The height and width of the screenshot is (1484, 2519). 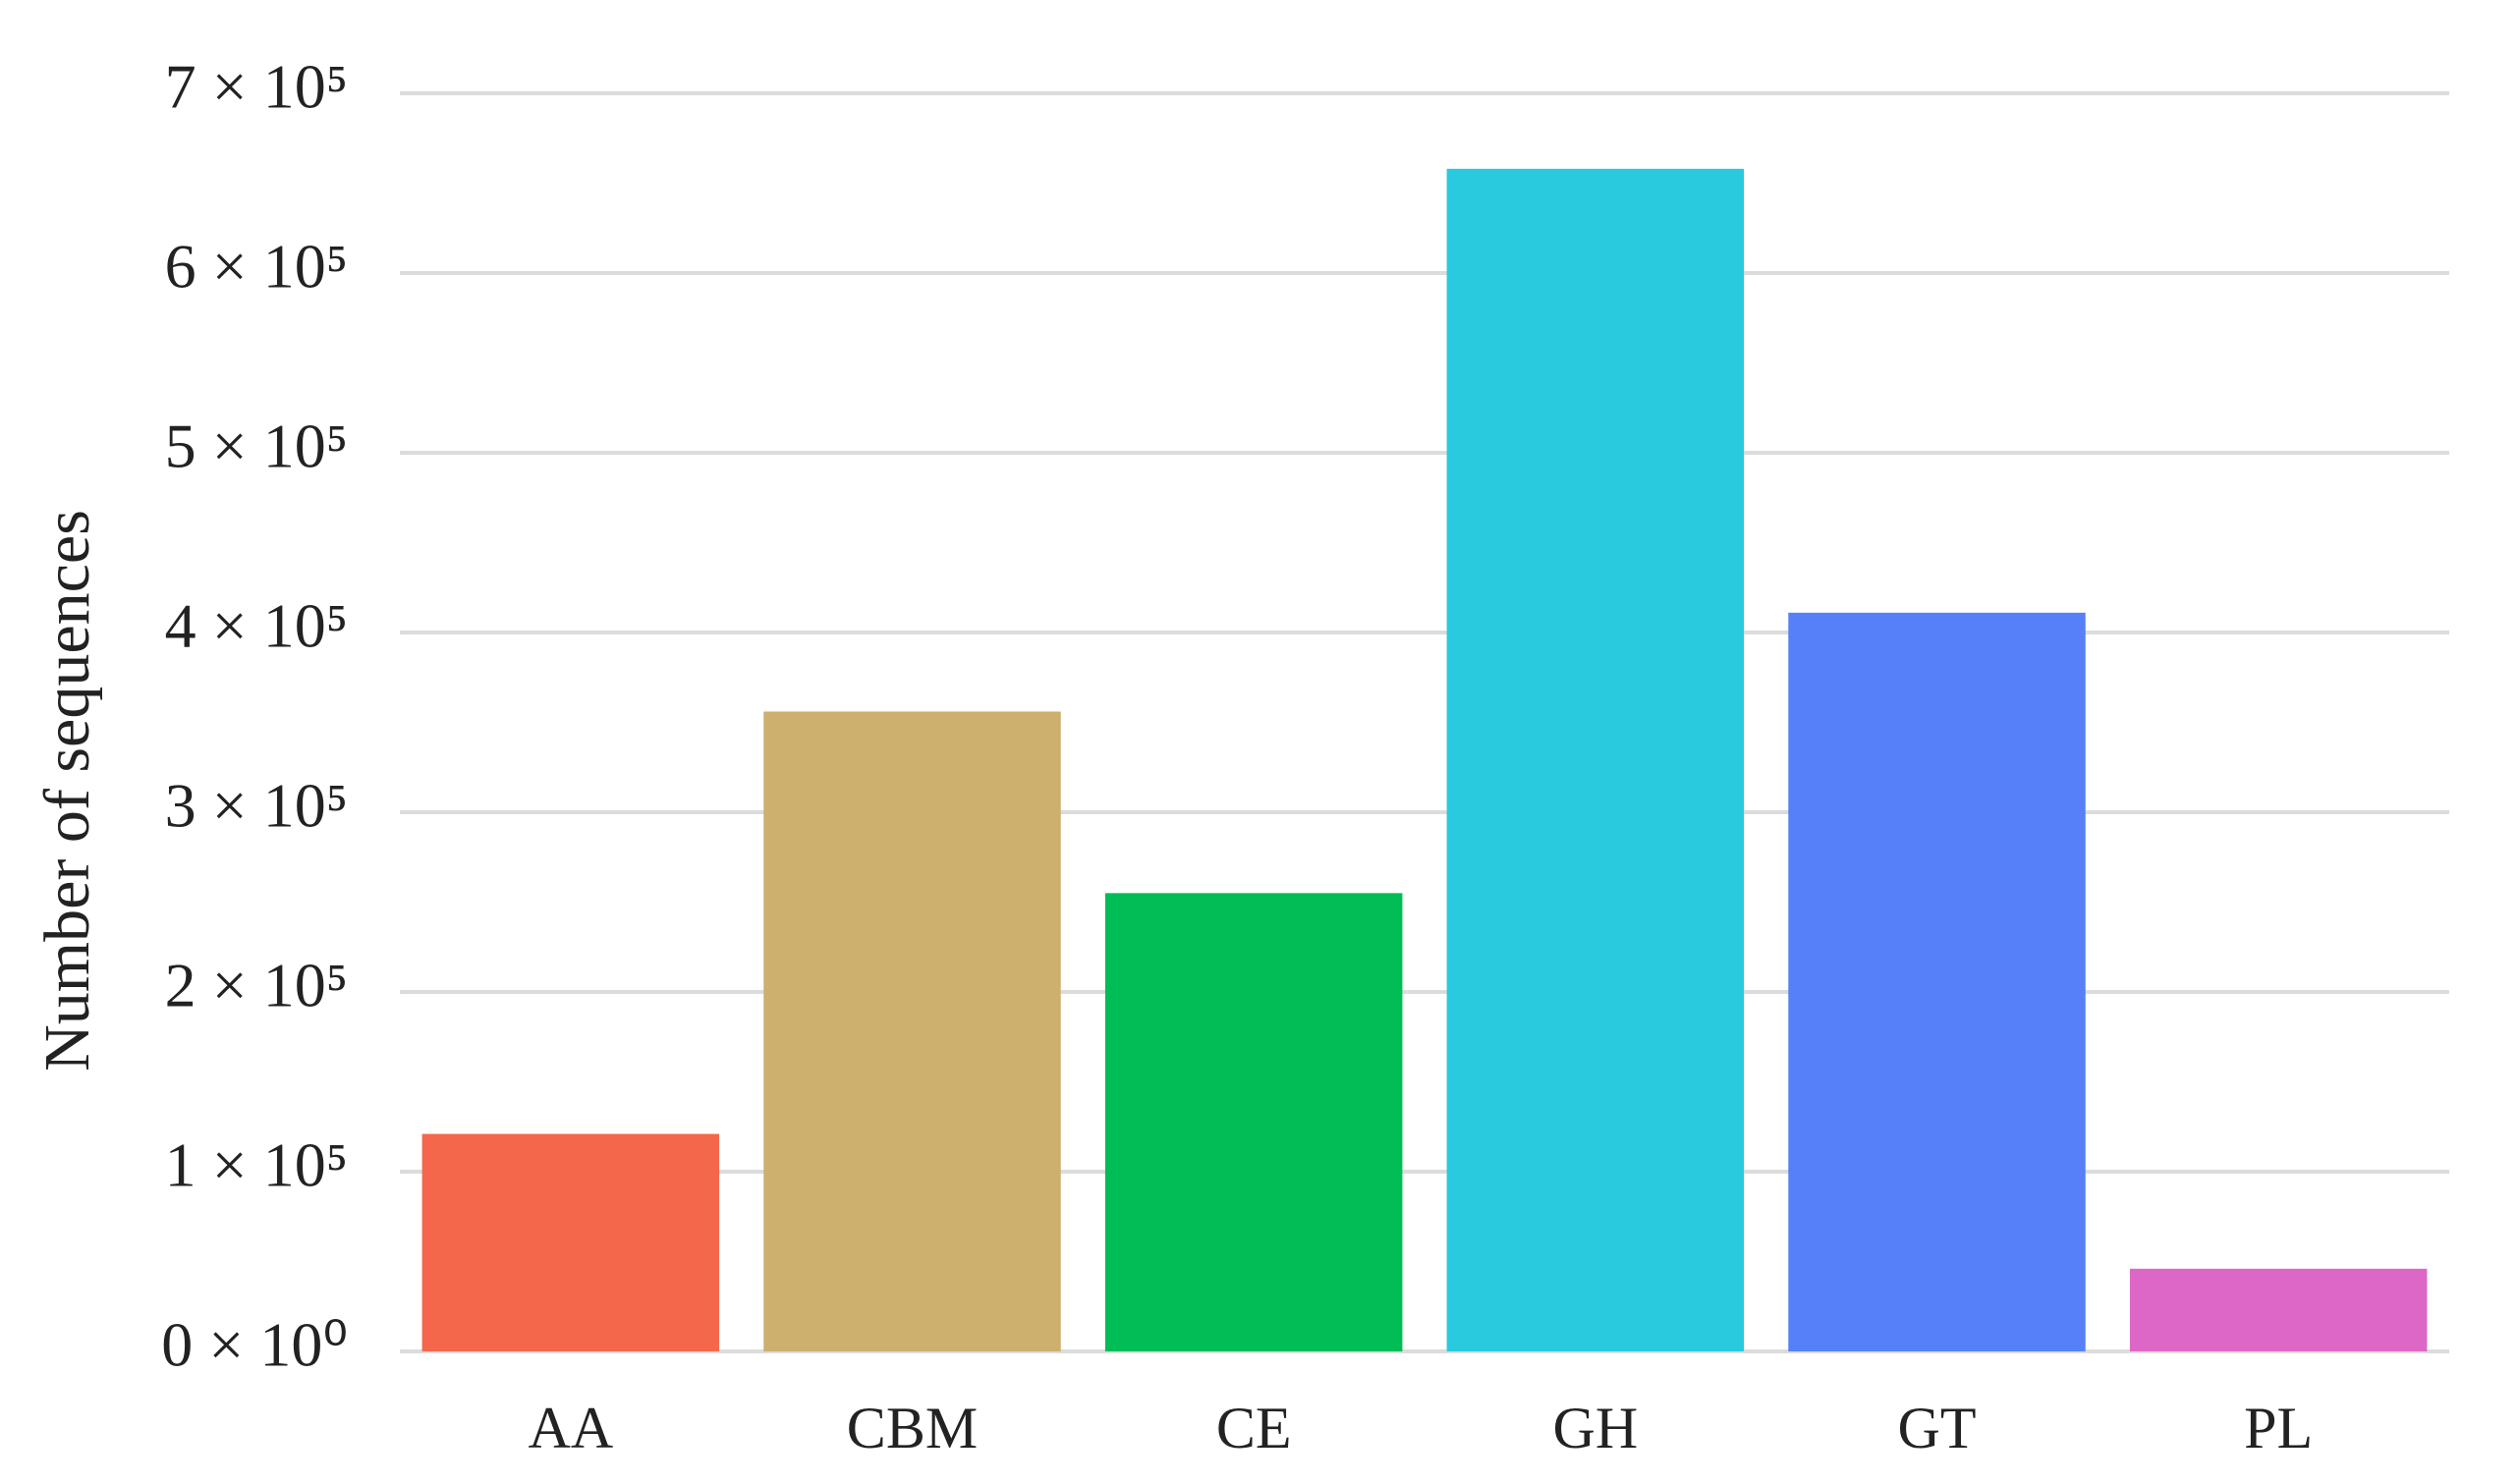 I want to click on x-tick-label: CE, so click(x=1254, y=1428).